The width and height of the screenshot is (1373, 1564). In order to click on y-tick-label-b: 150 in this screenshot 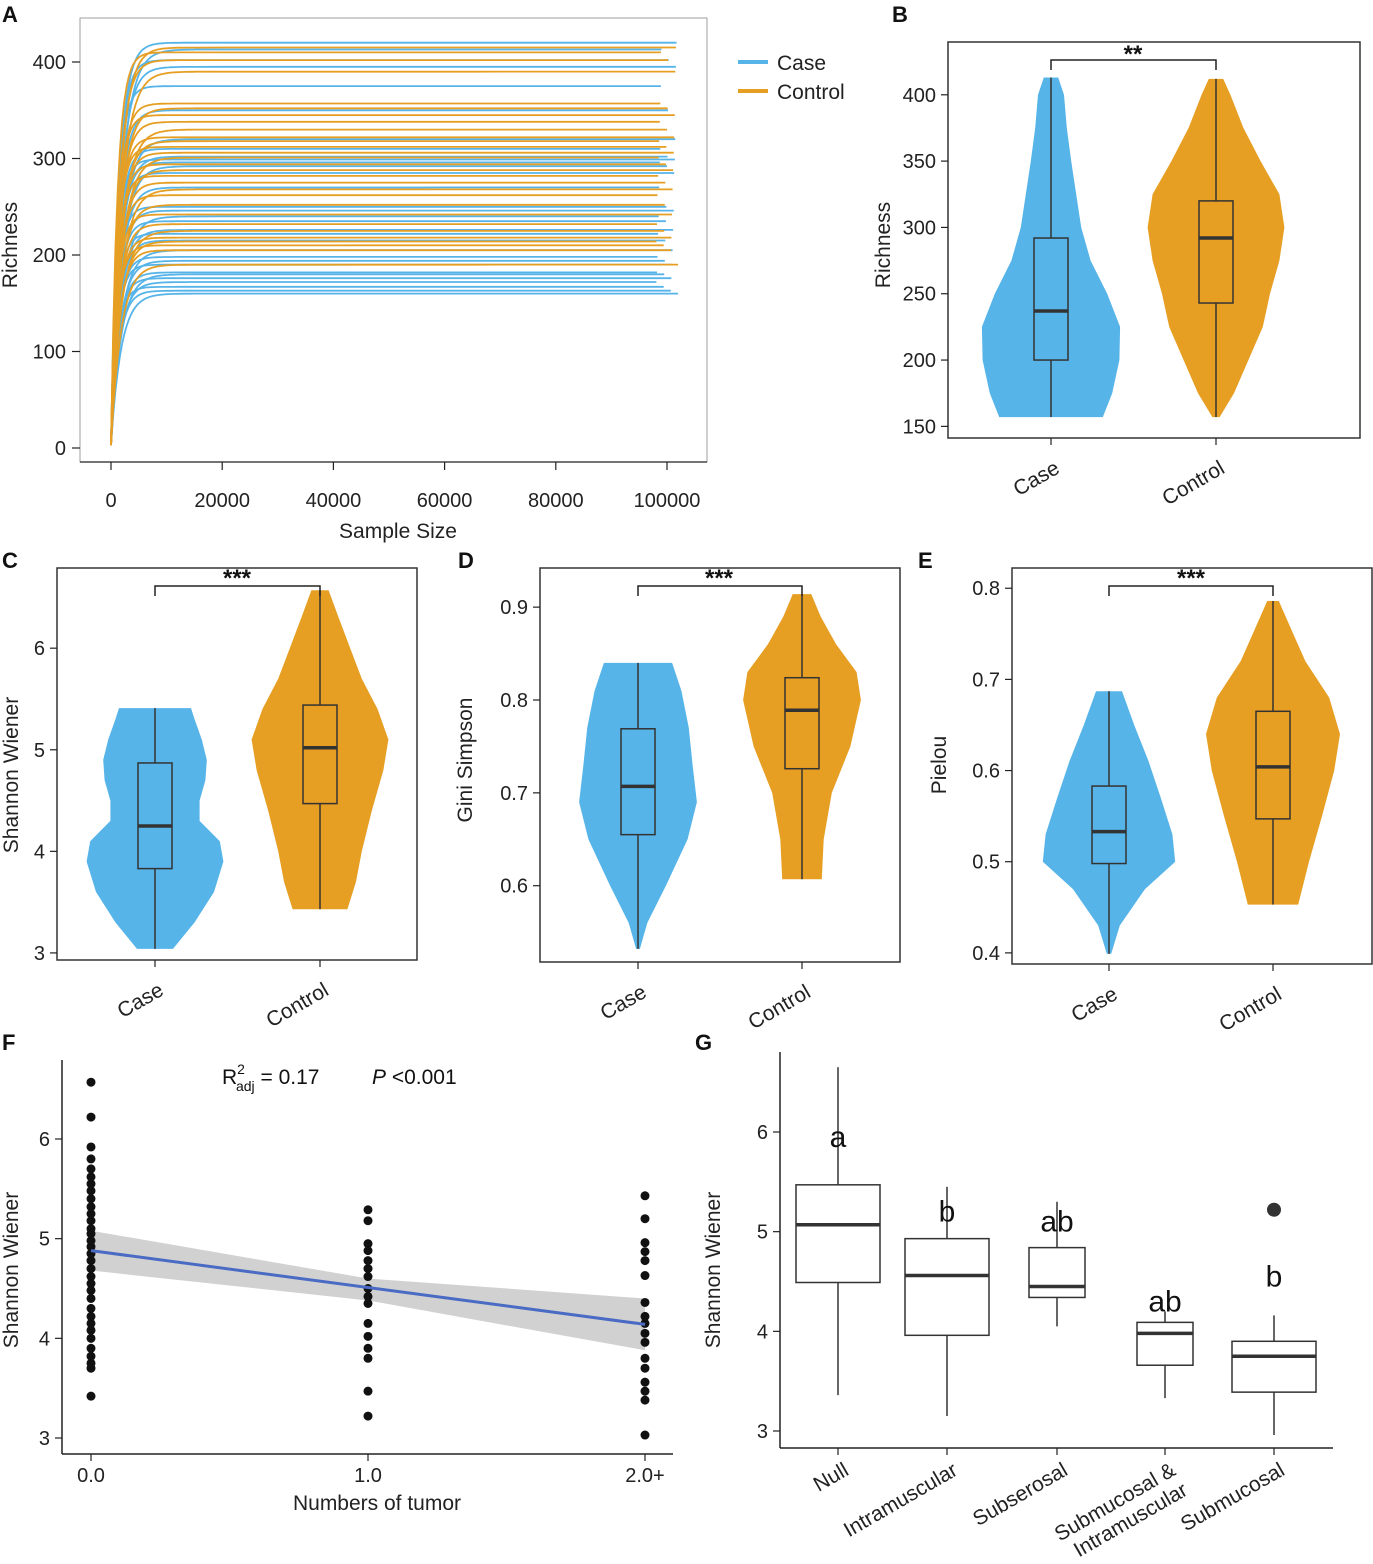, I will do `click(919, 427)`.